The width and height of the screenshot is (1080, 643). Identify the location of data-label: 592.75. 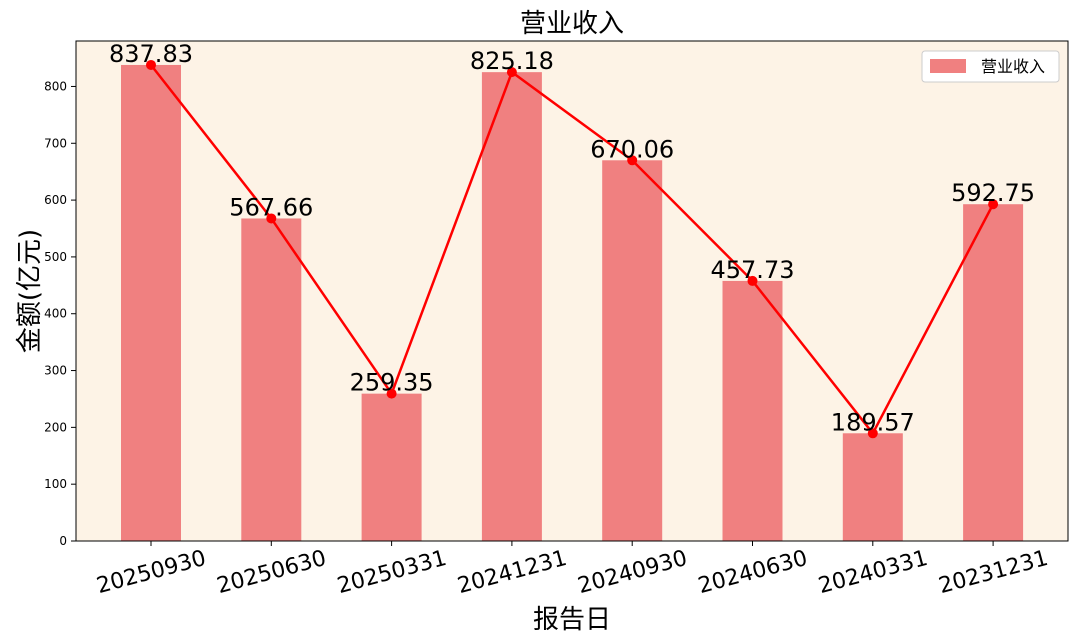
(993, 193).